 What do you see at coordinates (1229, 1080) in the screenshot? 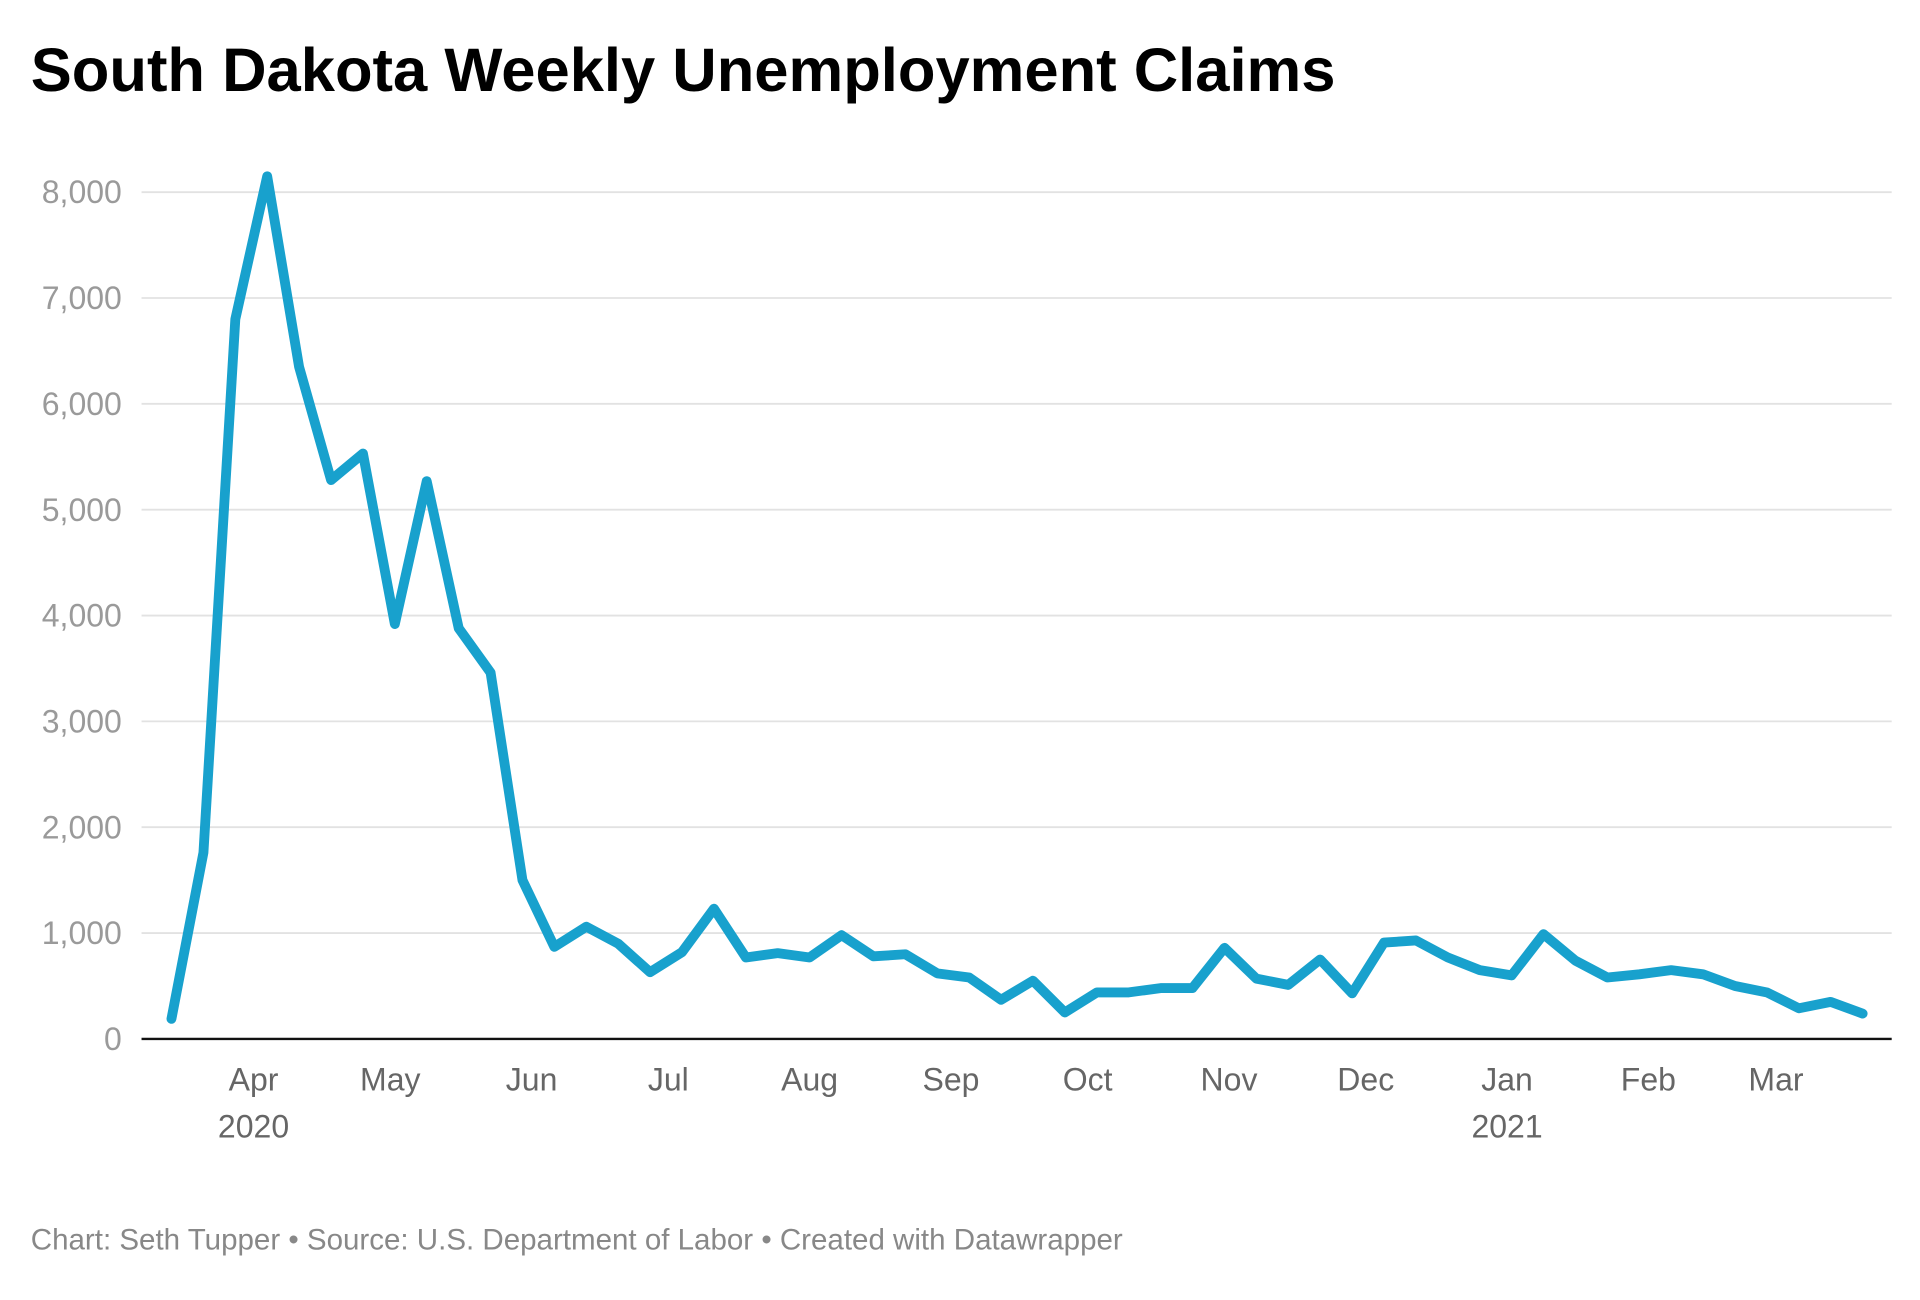
I see `x-tick-label: Nov` at bounding box center [1229, 1080].